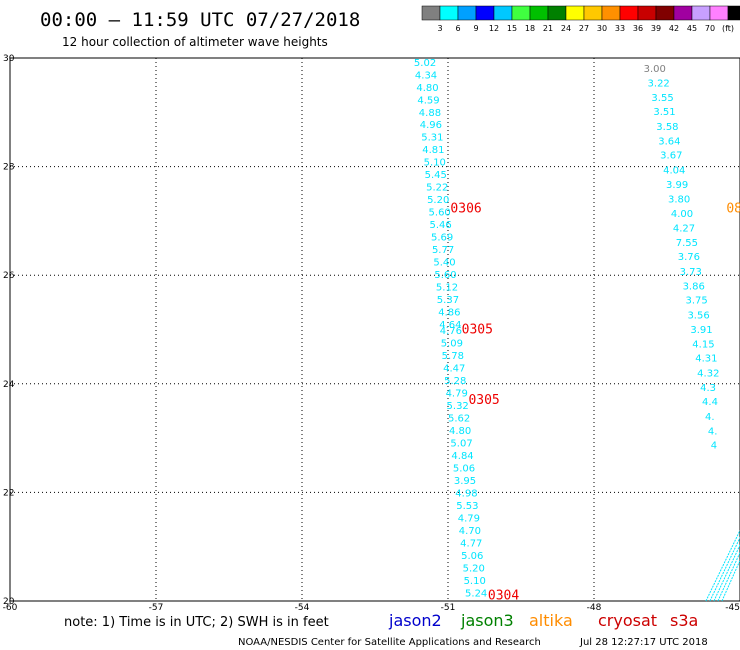 Image resolution: width=740 pixels, height=650 pixels. I want to click on legend-label: 30, so click(602, 28).